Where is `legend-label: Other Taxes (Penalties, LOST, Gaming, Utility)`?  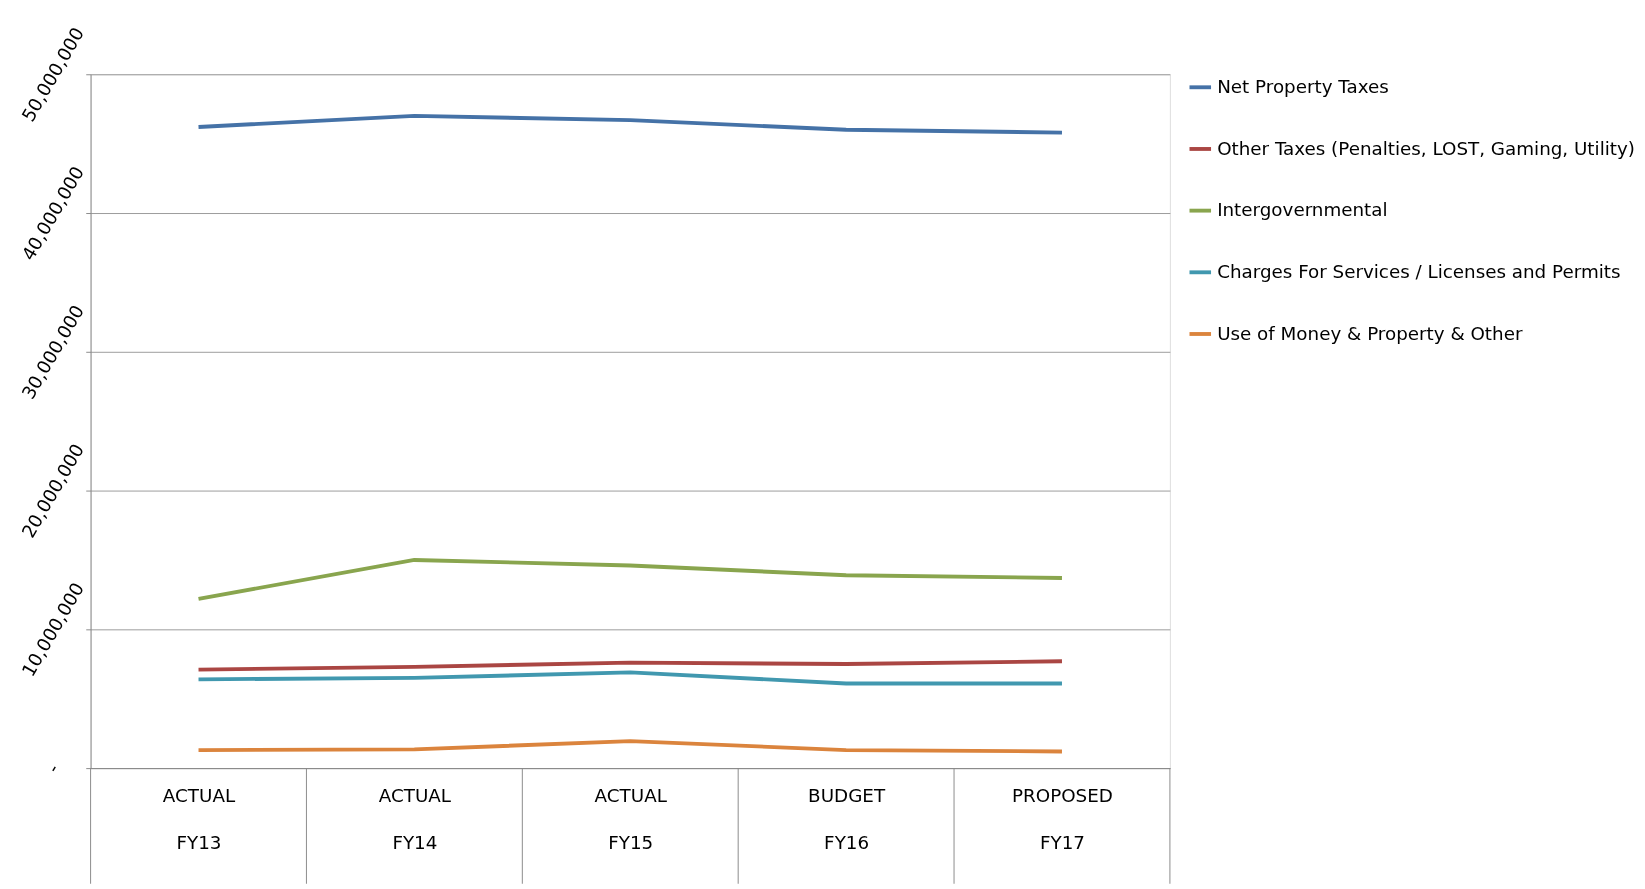 legend-label: Other Taxes (Penalties, LOST, Gaming, Utility) is located at coordinates (1426, 148).